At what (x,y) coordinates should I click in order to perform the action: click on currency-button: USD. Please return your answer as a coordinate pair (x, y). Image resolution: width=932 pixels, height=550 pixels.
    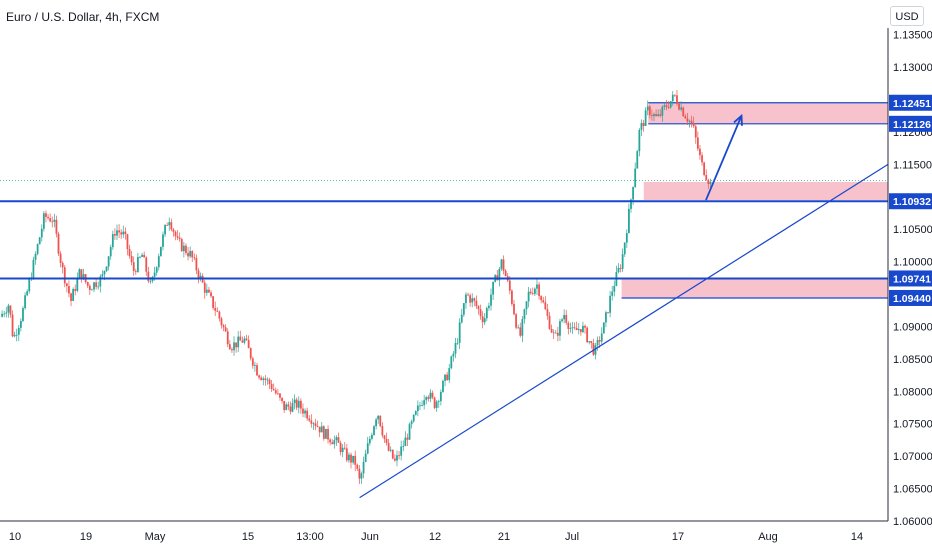
    Looking at the image, I should click on (907, 16).